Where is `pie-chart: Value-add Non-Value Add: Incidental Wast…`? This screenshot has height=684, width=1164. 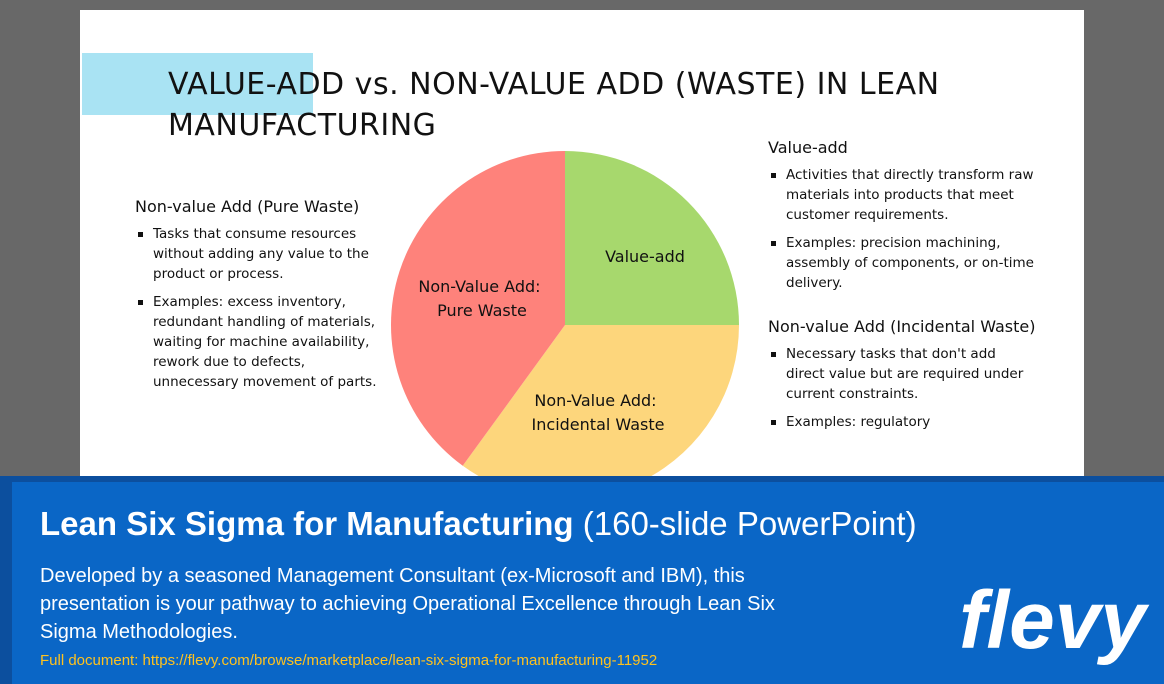 pie-chart: Value-add Non-Value Add: Incidental Wast… is located at coordinates (565, 313).